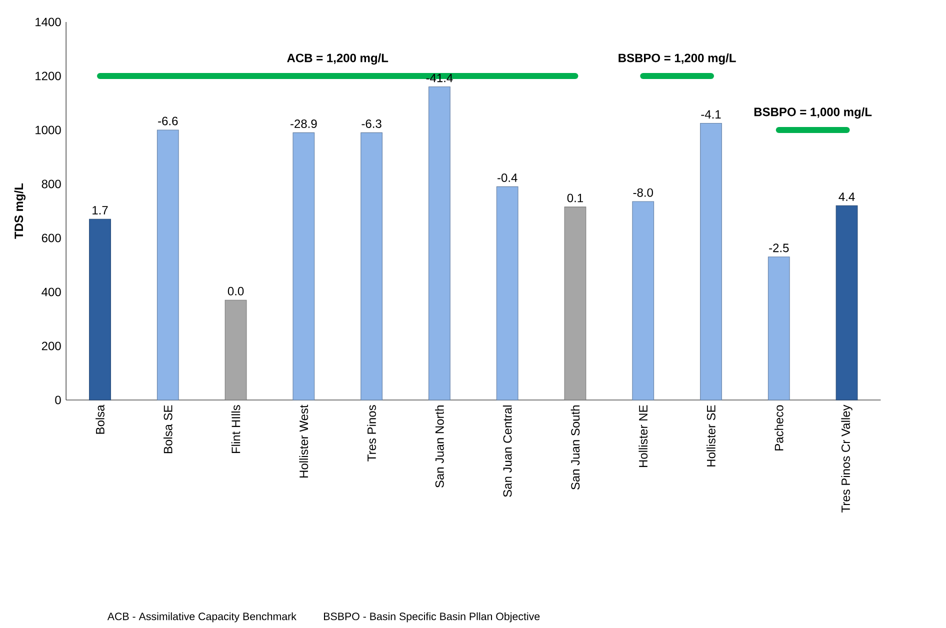 The width and height of the screenshot is (946, 628). What do you see at coordinates (432, 617) in the screenshot?
I see `text: BSBPO - Basin Specific Basin Pllan Objective` at bounding box center [432, 617].